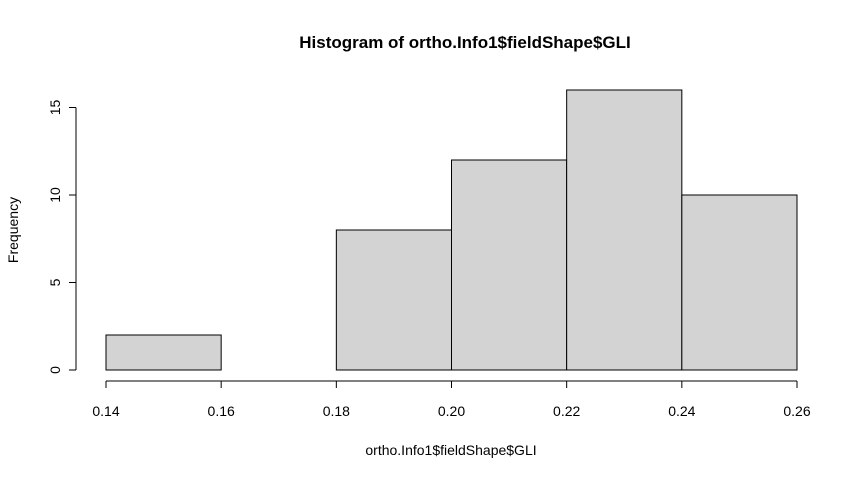 This screenshot has width=864, height=480. Describe the element at coordinates (566, 411) in the screenshot. I see `x-tick-label-4: 0.22` at that location.